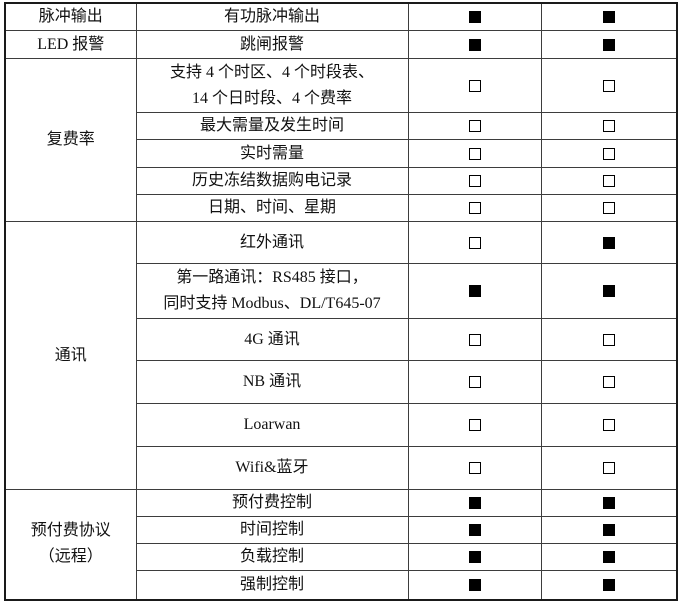 The image size is (680, 603). I want to click on table-row: 负载控制, so click(341, 557).